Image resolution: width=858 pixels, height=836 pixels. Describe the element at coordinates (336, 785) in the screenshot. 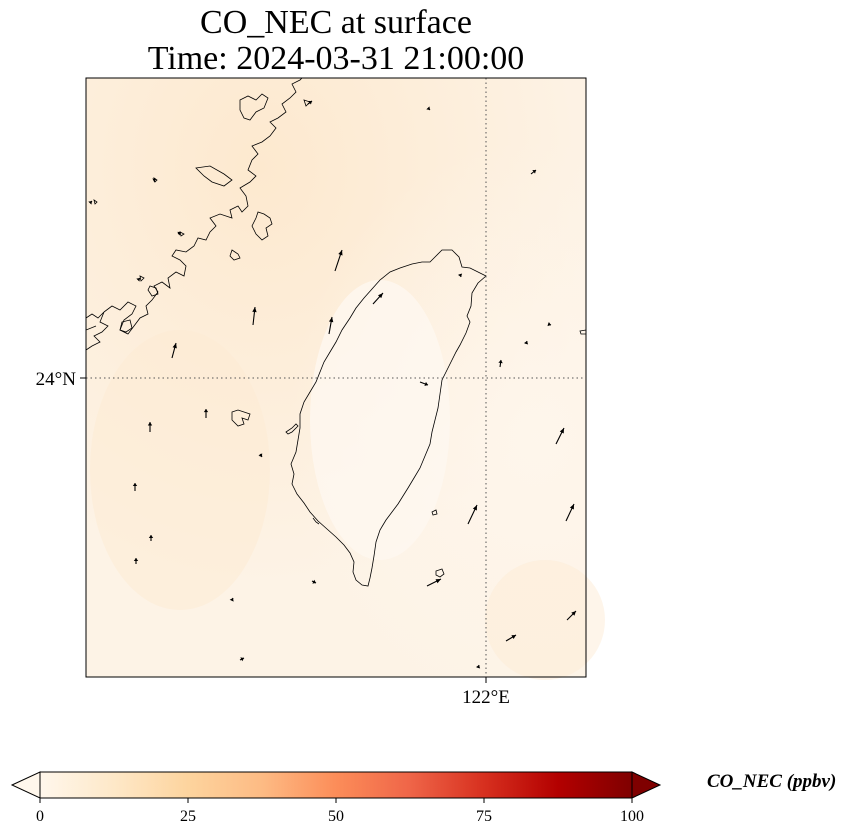

I see `colorbar-gradient` at that location.